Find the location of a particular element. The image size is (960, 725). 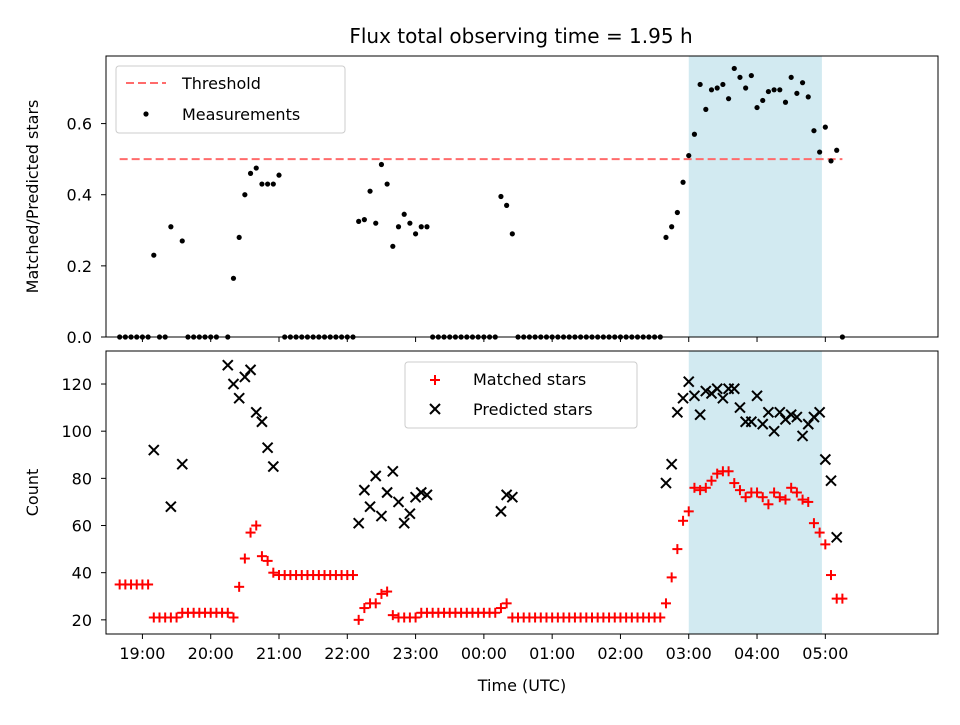

legend-measurements-label: Measurements is located at coordinates (241, 114).